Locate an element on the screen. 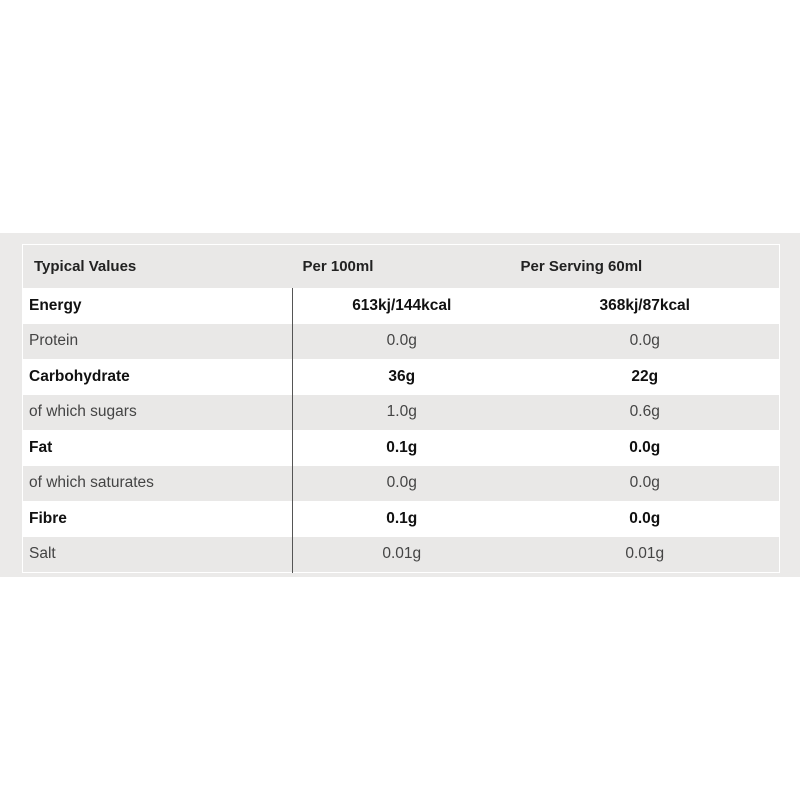 This screenshot has width=800, height=800. row-per-serving: 0.6g is located at coordinates (645, 412).